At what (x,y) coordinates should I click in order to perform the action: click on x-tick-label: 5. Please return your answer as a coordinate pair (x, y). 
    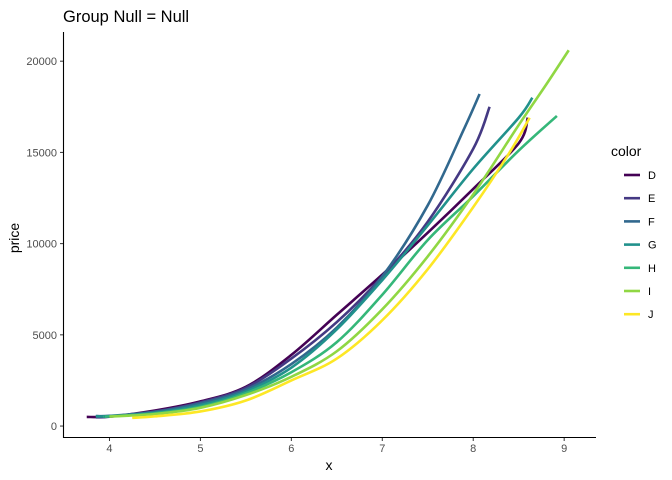
    Looking at the image, I should click on (200, 449).